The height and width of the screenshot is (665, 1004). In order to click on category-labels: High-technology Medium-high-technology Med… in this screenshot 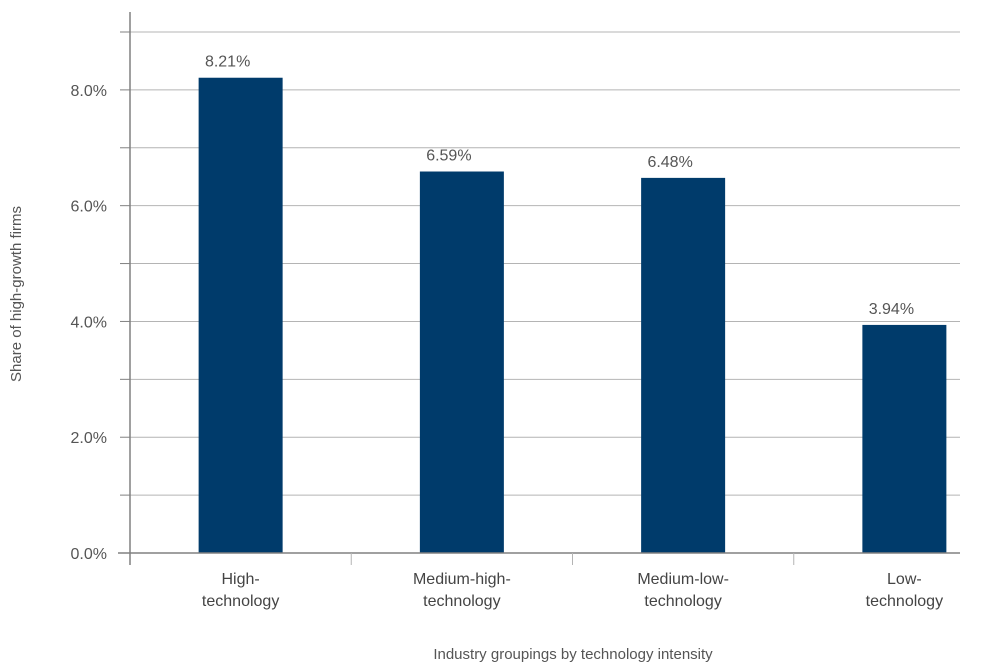, I will do `click(572, 590)`.